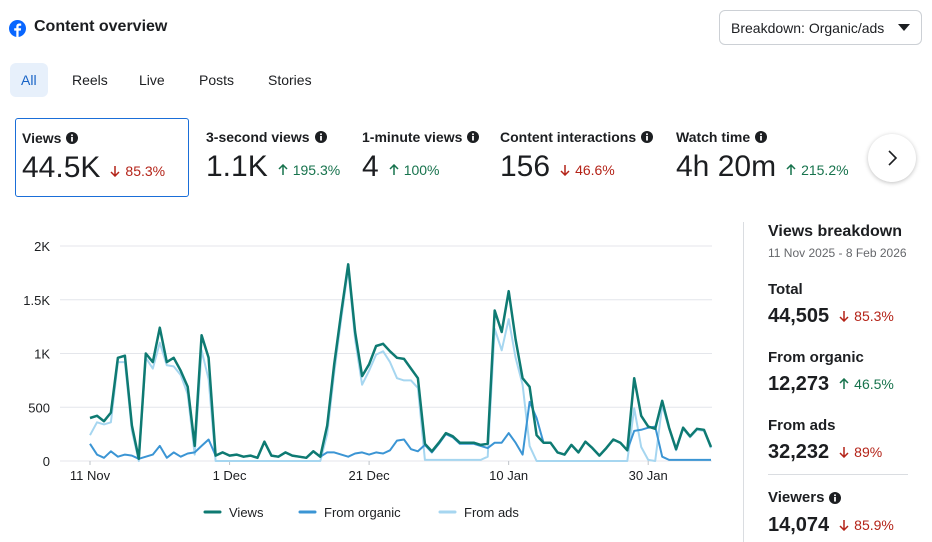 The height and width of the screenshot is (542, 932). What do you see at coordinates (874, 525) in the screenshot?
I see `change-value: 85.9%` at bounding box center [874, 525].